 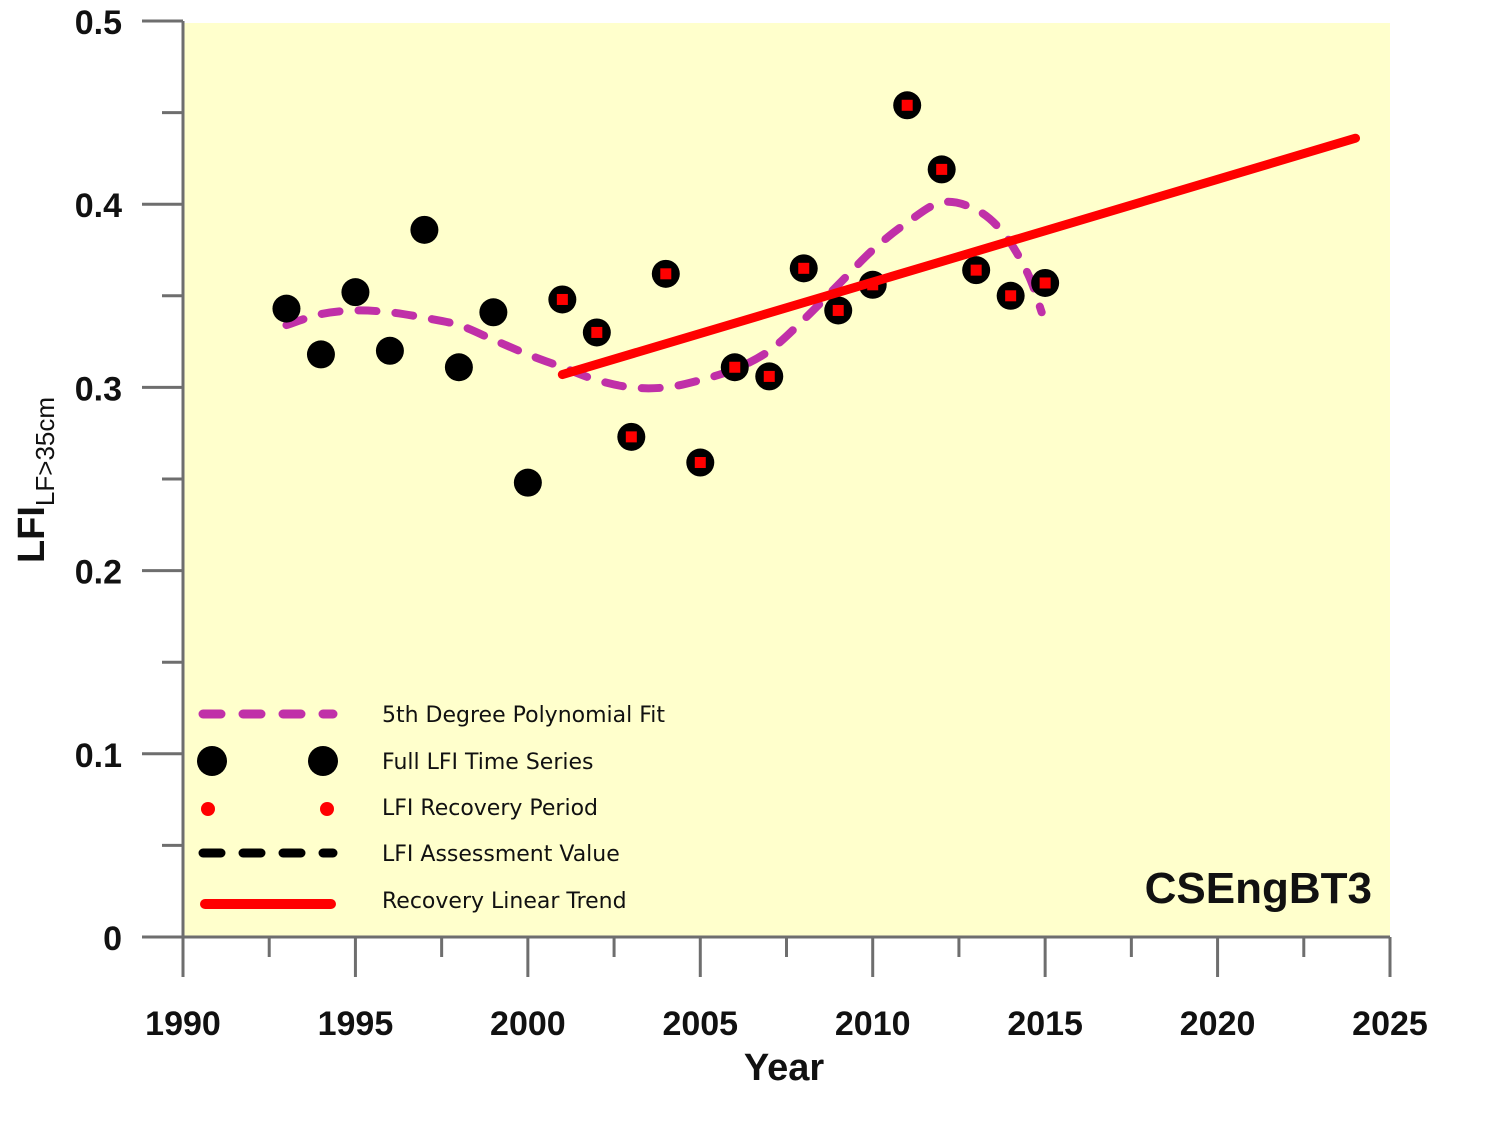 What do you see at coordinates (98, 573) in the screenshot?
I see `y-tick-label: 0.2` at bounding box center [98, 573].